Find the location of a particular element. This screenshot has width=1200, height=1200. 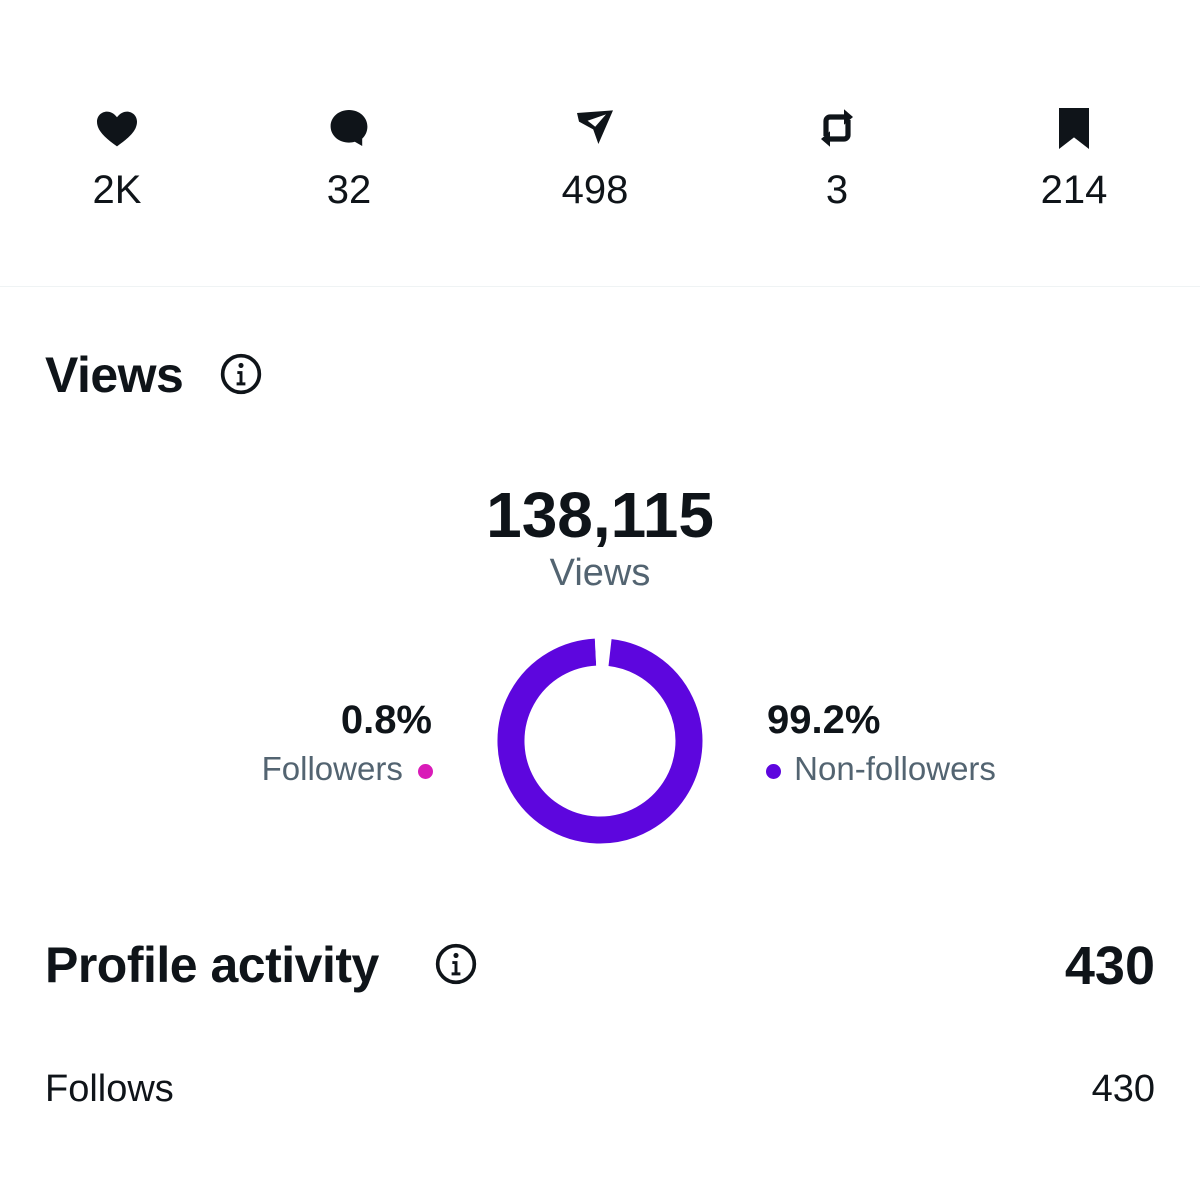

replies-count: 32 is located at coordinates (349, 190).